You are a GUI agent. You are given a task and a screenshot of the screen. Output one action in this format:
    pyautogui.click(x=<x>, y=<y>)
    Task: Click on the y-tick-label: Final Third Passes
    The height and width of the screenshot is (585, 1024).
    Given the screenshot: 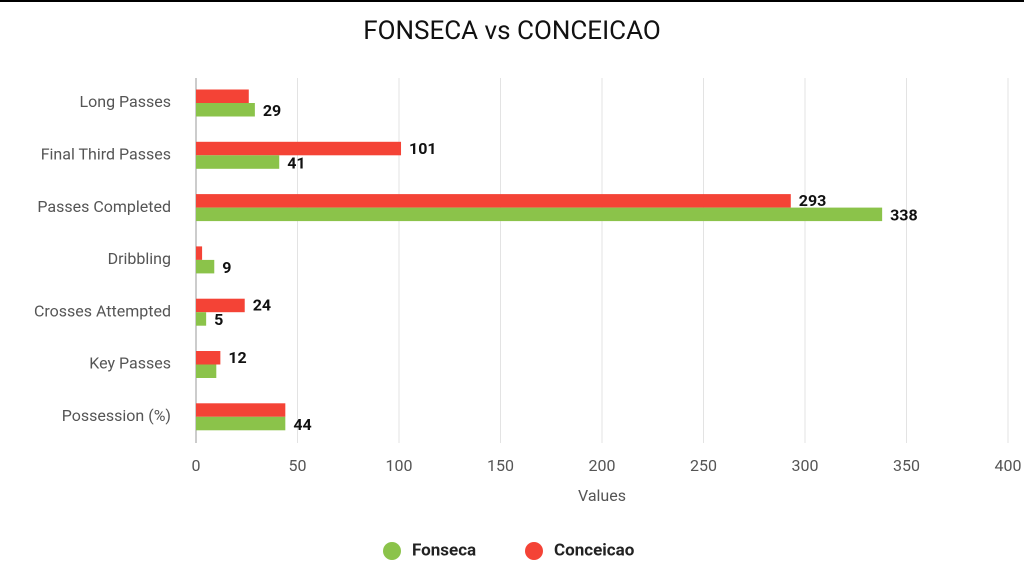 What is the action you would take?
    pyautogui.click(x=106, y=154)
    